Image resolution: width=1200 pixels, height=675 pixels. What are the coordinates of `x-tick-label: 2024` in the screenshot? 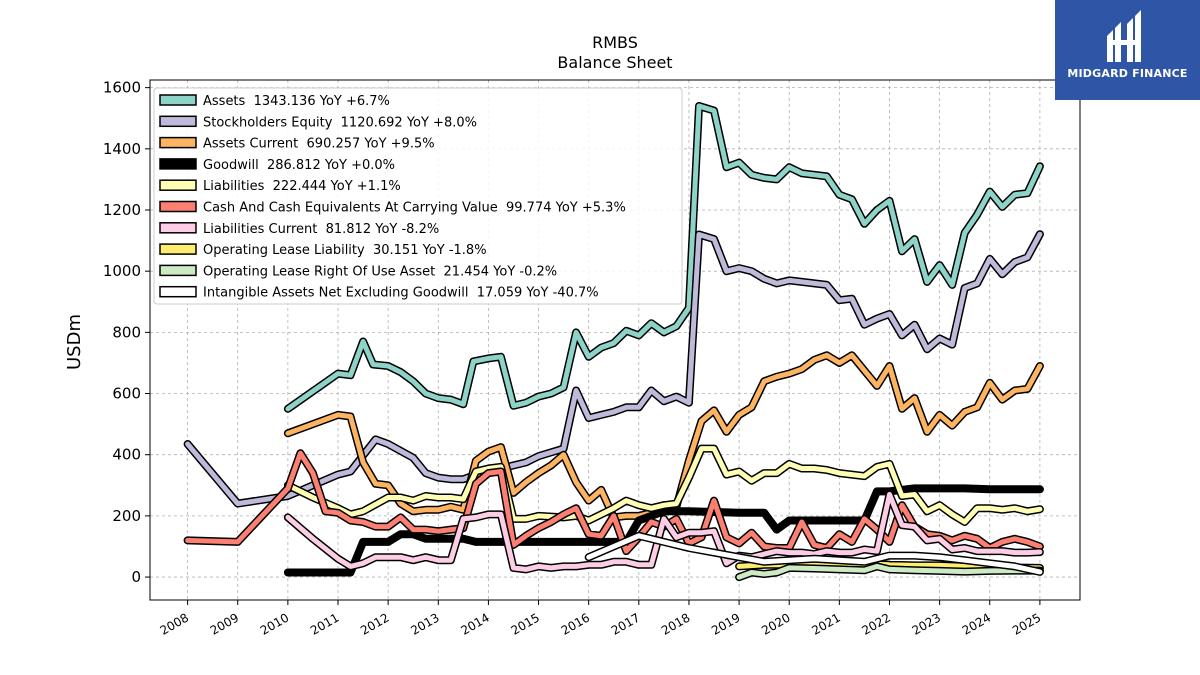 It's located at (976, 623).